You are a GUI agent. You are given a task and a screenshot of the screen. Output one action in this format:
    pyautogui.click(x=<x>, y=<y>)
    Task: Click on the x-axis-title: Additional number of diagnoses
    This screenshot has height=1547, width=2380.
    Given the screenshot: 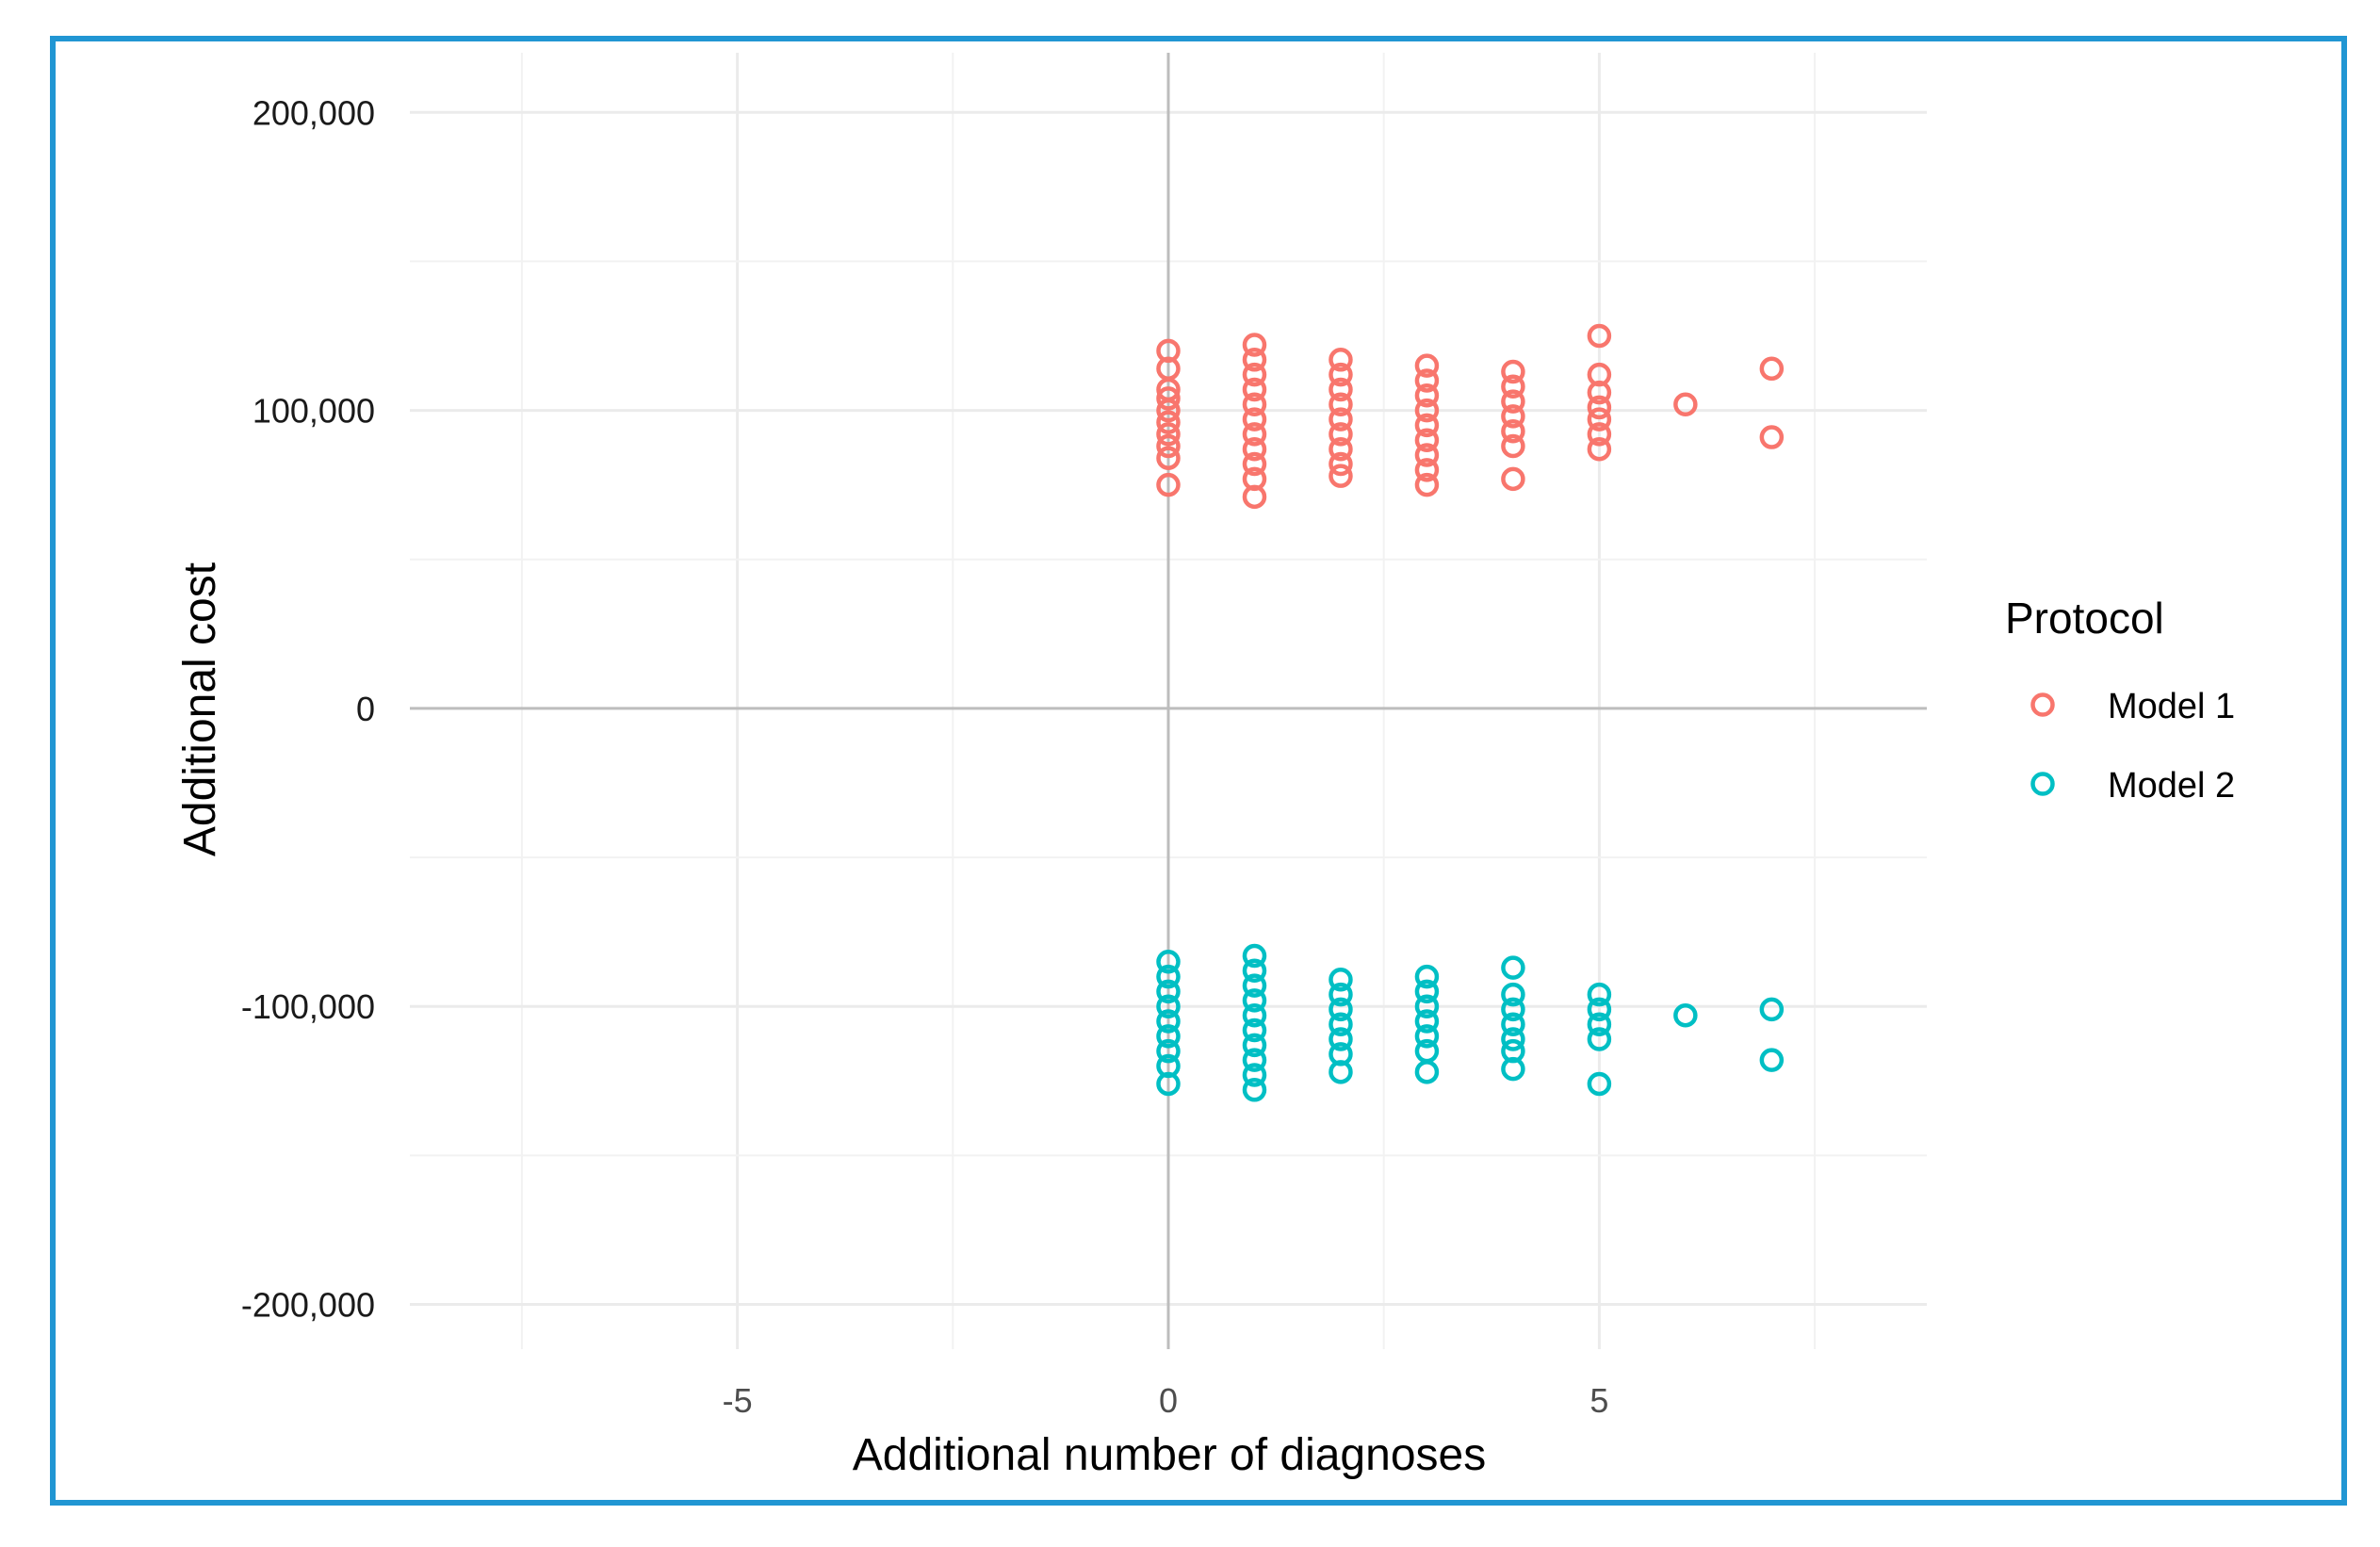 What is the action you would take?
    pyautogui.click(x=1169, y=1455)
    